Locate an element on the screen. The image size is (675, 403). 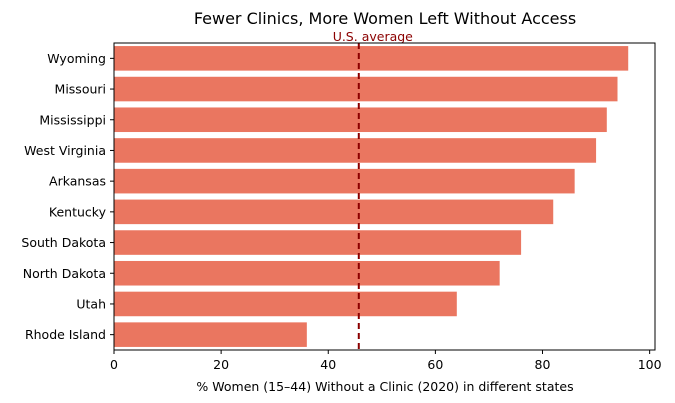
bar-rhode-island is located at coordinates (210, 334).